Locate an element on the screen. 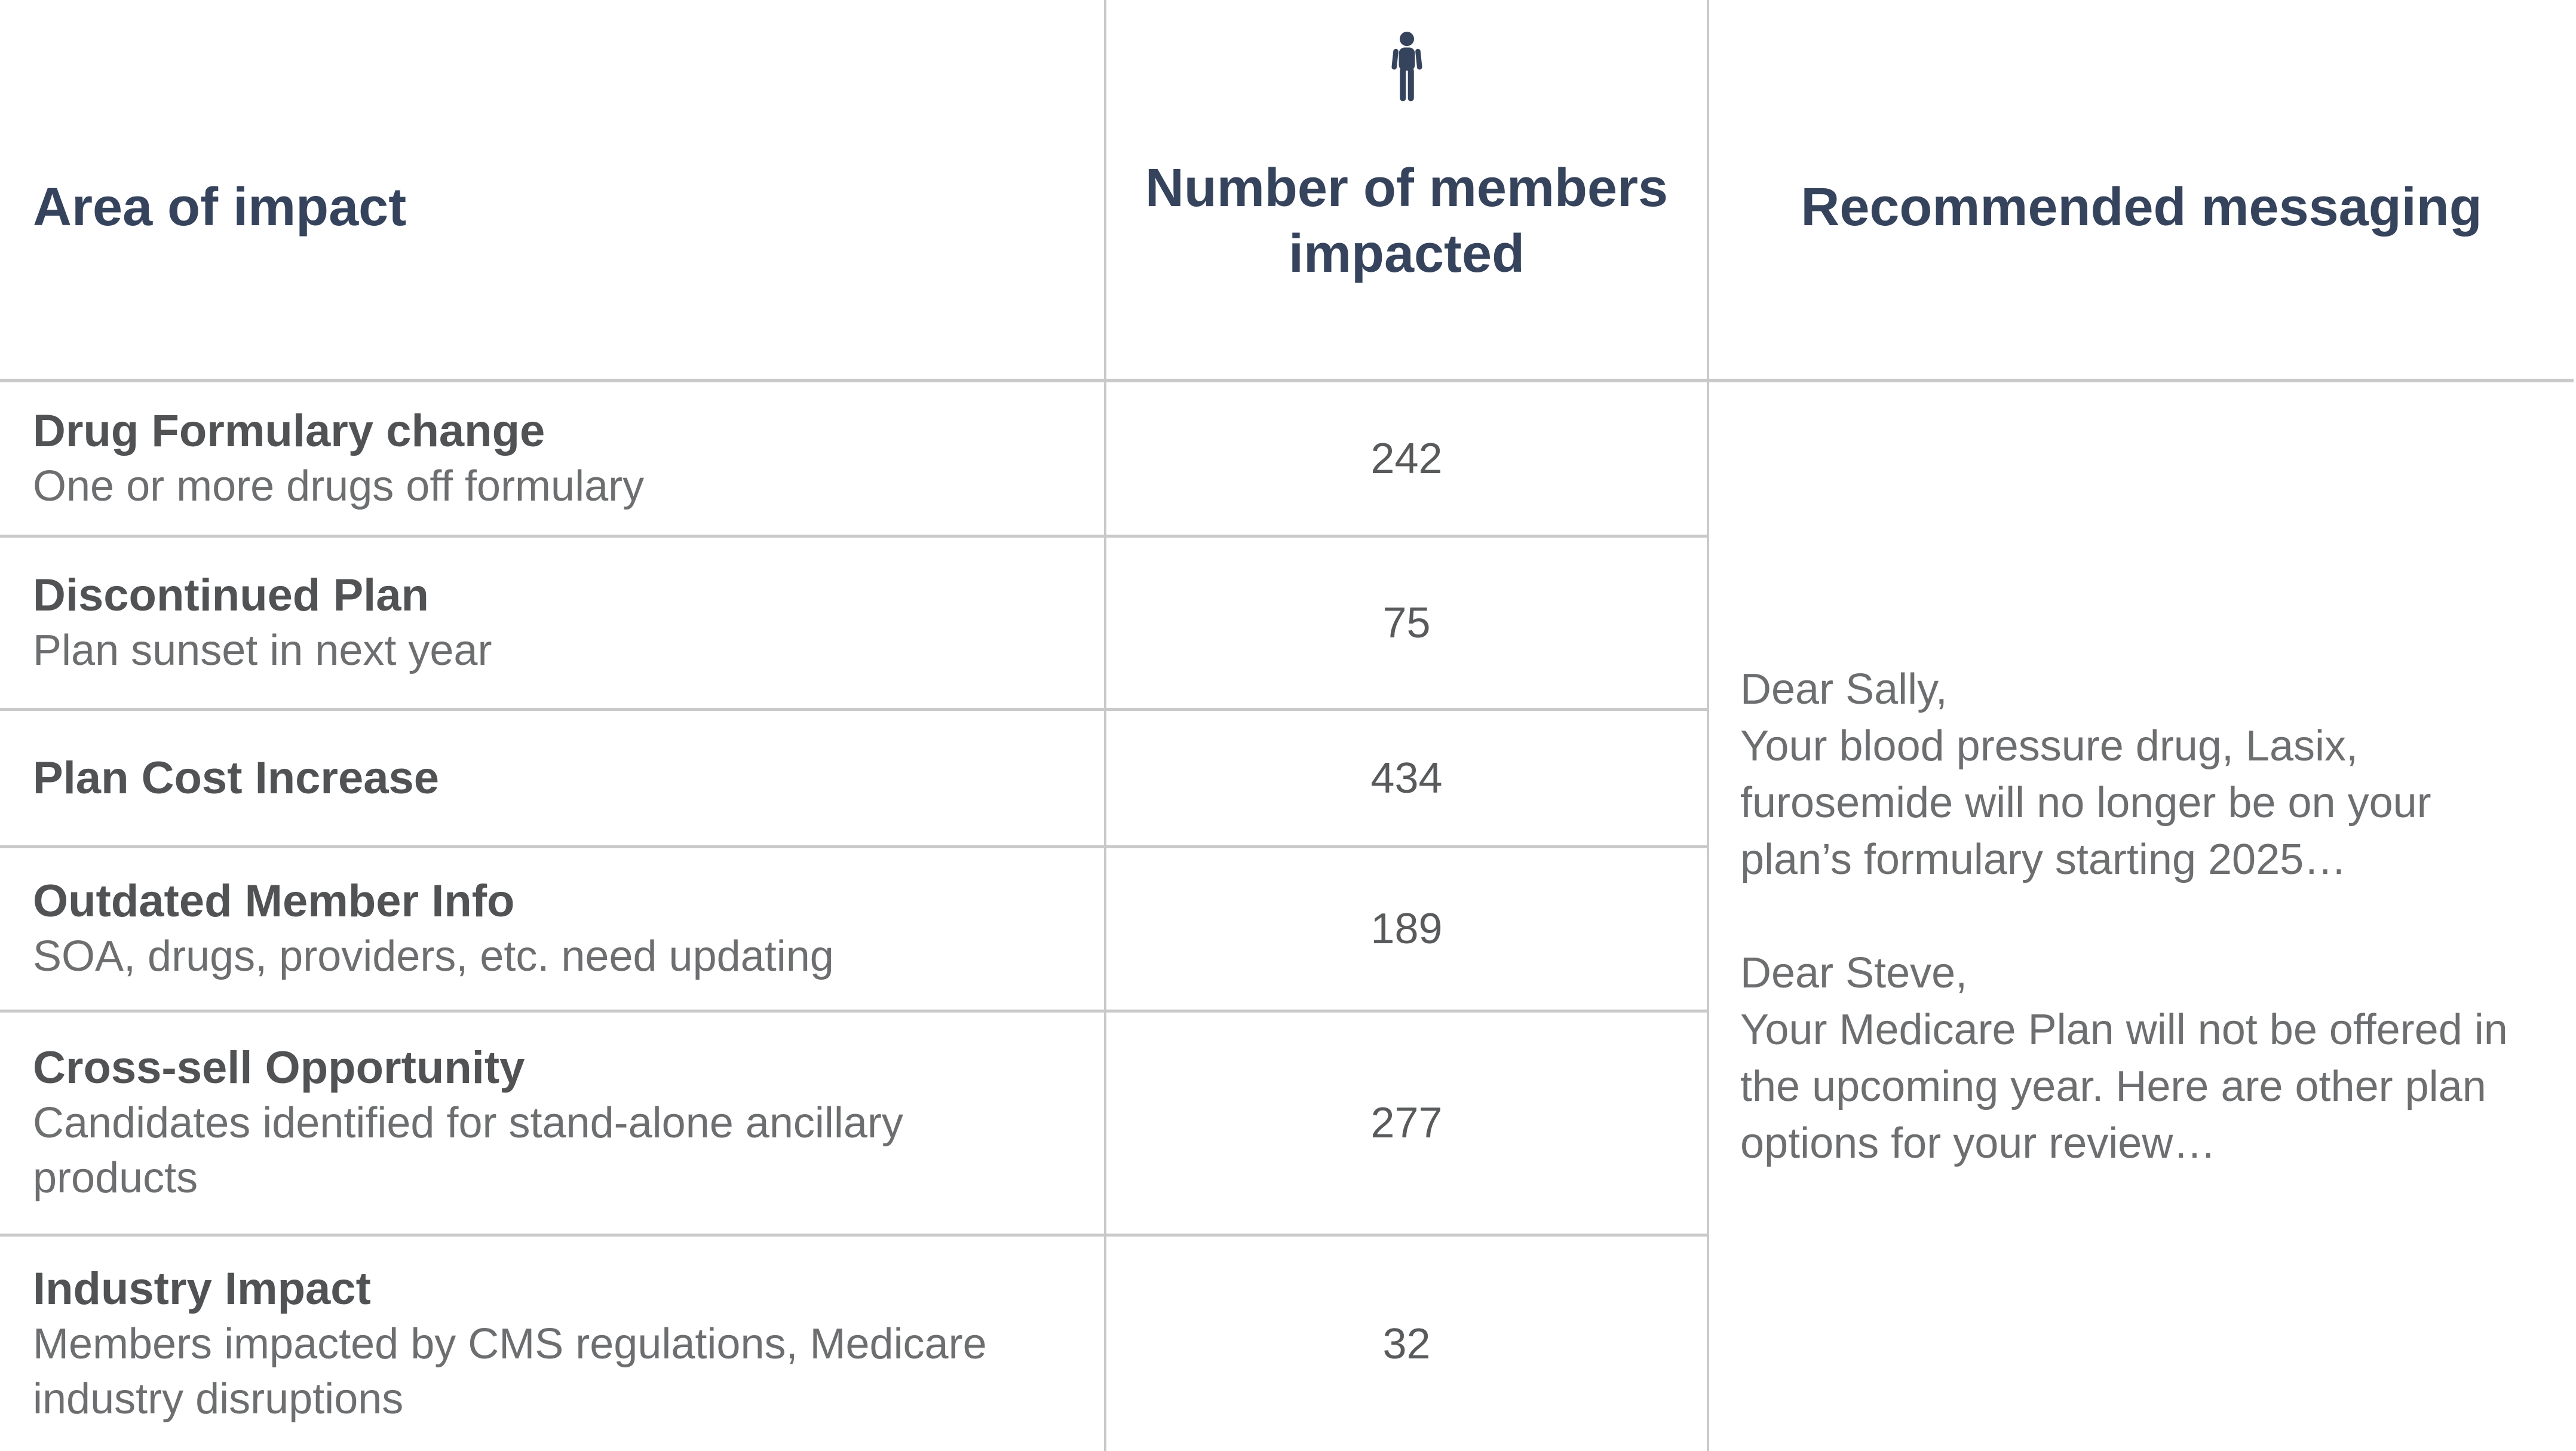 Image resolution: width=2576 pixels, height=1451 pixels. members-count: 277 is located at coordinates (1406, 1123).